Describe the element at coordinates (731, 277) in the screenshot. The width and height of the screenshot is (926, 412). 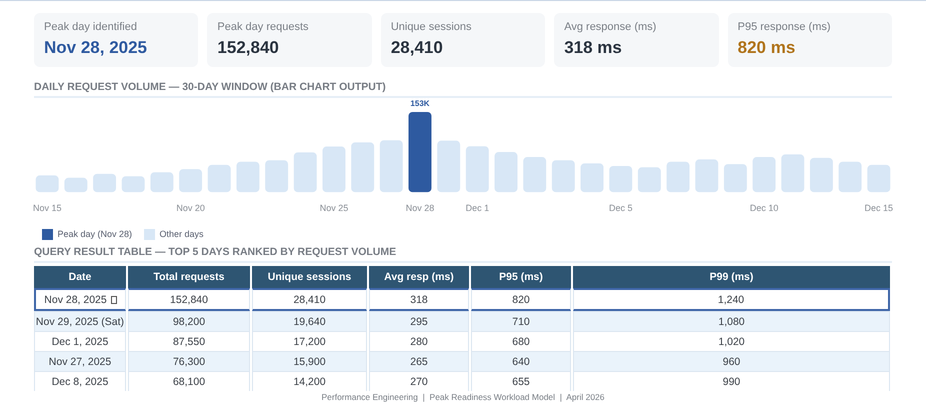
I see `category-label: P99 (ms)` at that location.